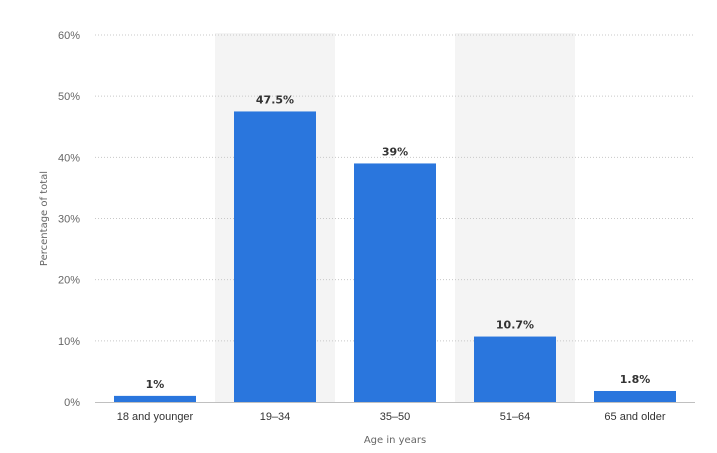 The height and width of the screenshot is (453, 717). I want to click on y-tick-label: 20%, so click(69, 281).